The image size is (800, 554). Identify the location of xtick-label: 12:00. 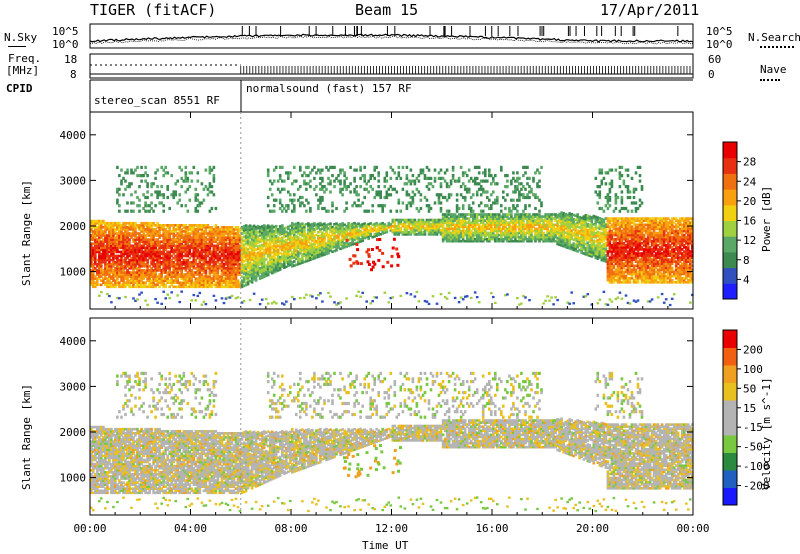
(391, 528).